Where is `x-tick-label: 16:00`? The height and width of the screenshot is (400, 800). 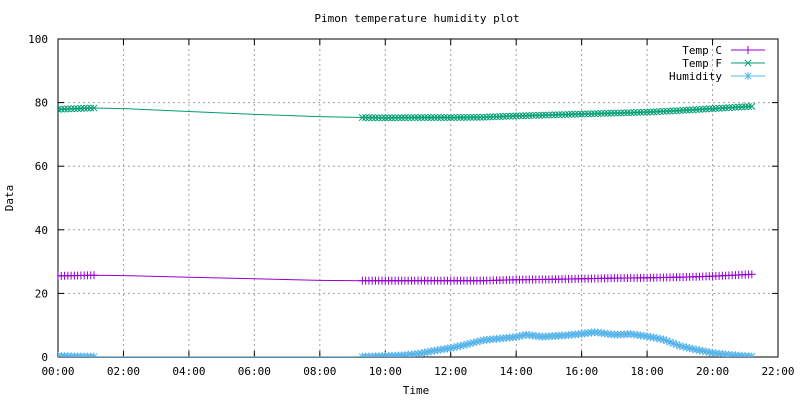 x-tick-label: 16:00 is located at coordinates (581, 371).